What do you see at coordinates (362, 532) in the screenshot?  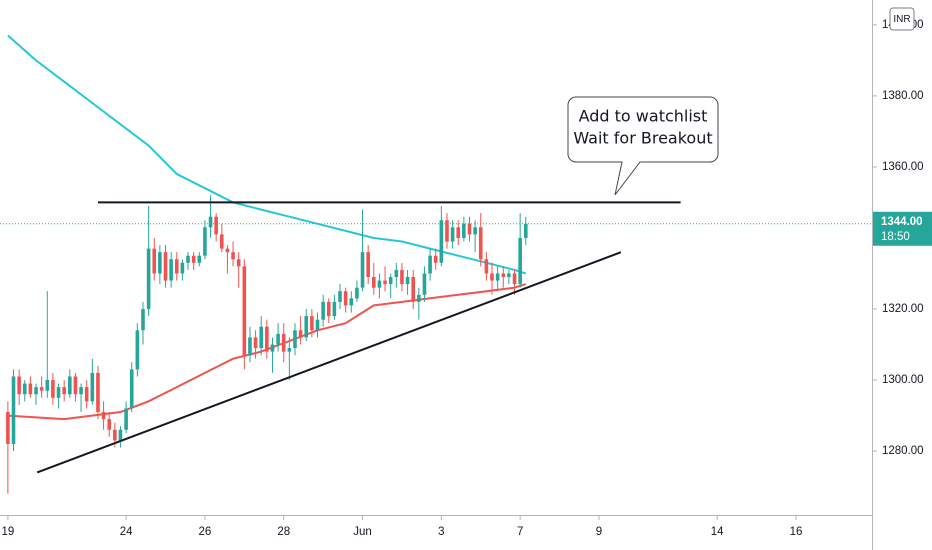 I see `x-tick-label: Jun` at bounding box center [362, 532].